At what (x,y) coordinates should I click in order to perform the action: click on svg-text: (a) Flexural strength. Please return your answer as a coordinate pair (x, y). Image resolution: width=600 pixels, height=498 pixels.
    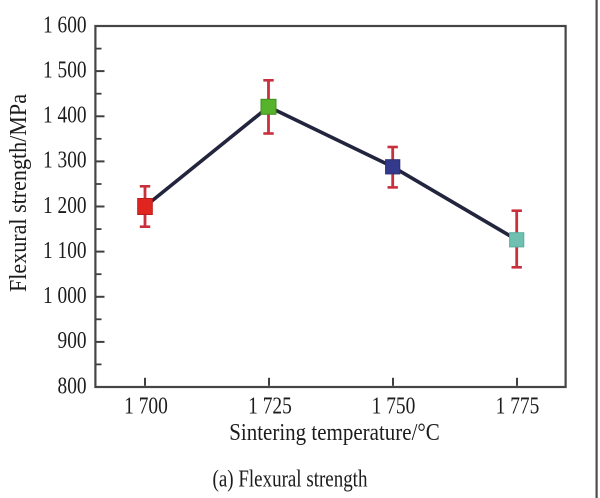
    Looking at the image, I should click on (290, 478).